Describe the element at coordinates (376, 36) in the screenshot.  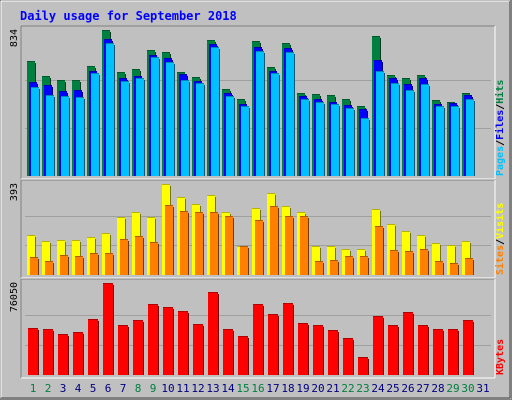
I see `bar-hits-day-24-cap` at that location.